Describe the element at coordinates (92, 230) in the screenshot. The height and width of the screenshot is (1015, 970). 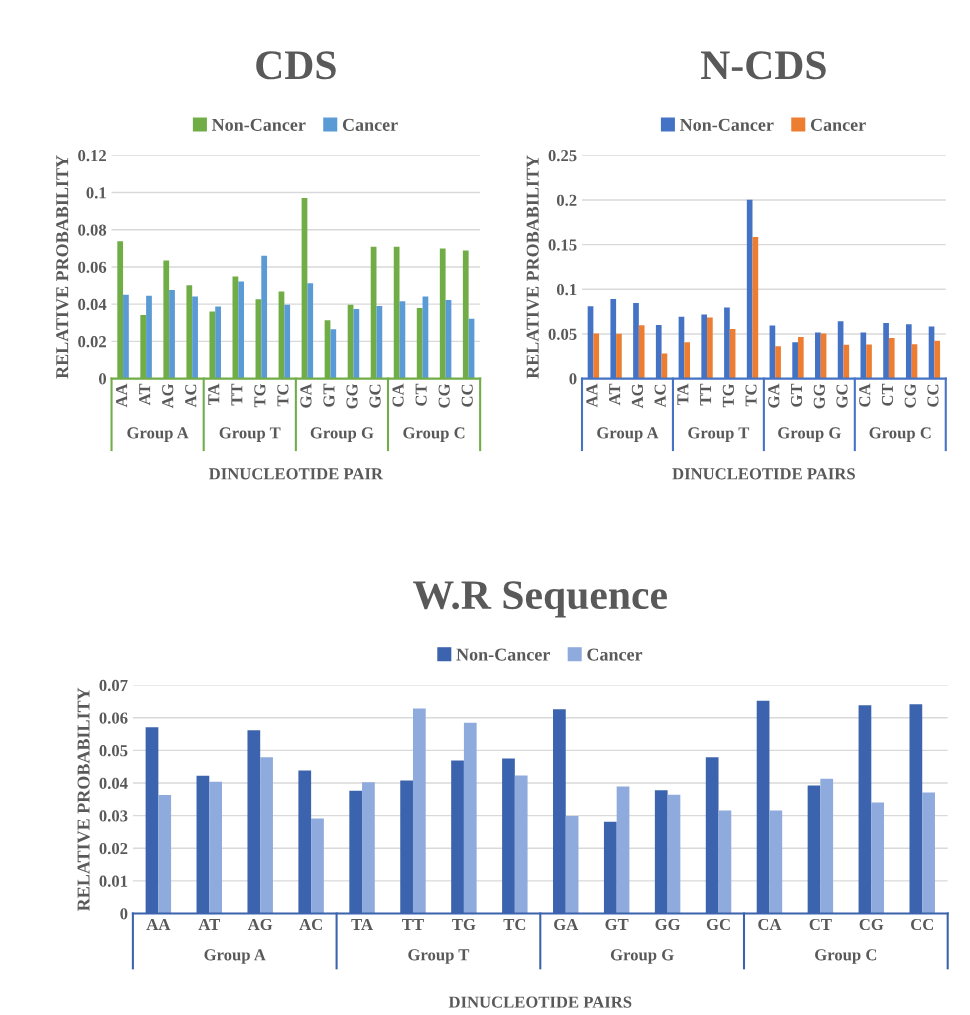
I see `y-tick-label: 0.08` at that location.